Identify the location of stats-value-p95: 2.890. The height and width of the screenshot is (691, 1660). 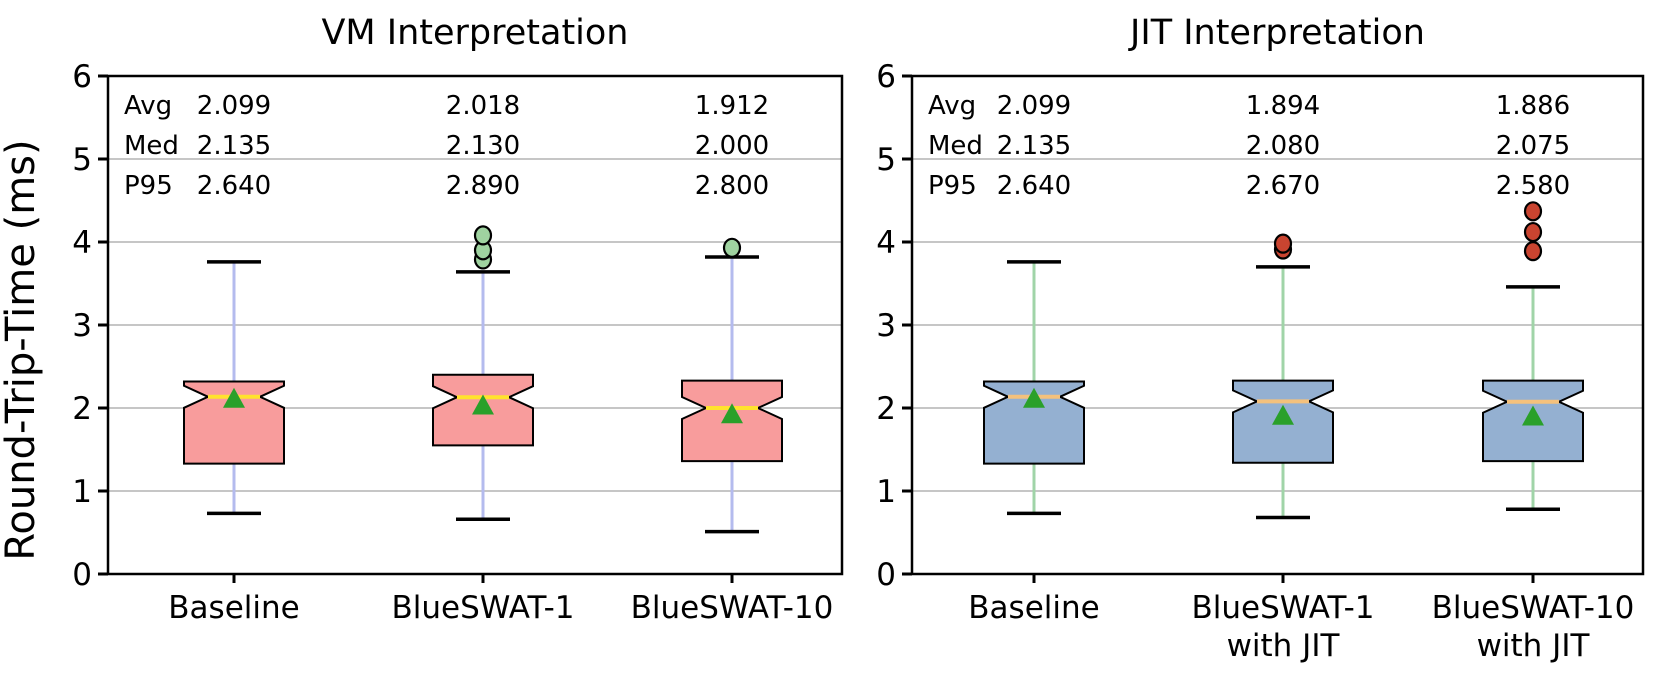
(483, 186).